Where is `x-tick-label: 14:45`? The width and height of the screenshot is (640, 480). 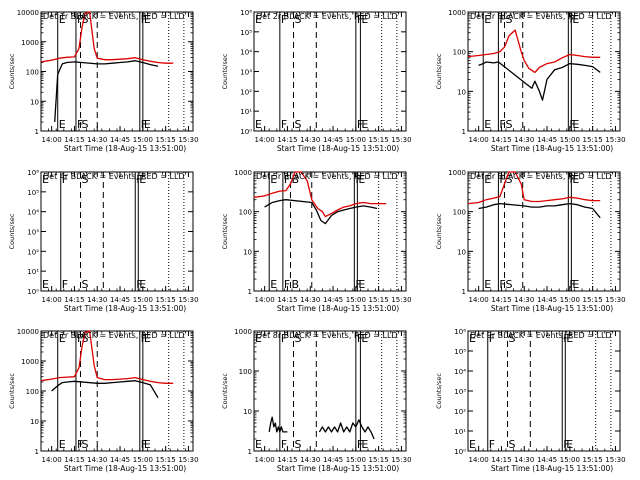
x-tick-label: 14:45 is located at coordinates (547, 140).